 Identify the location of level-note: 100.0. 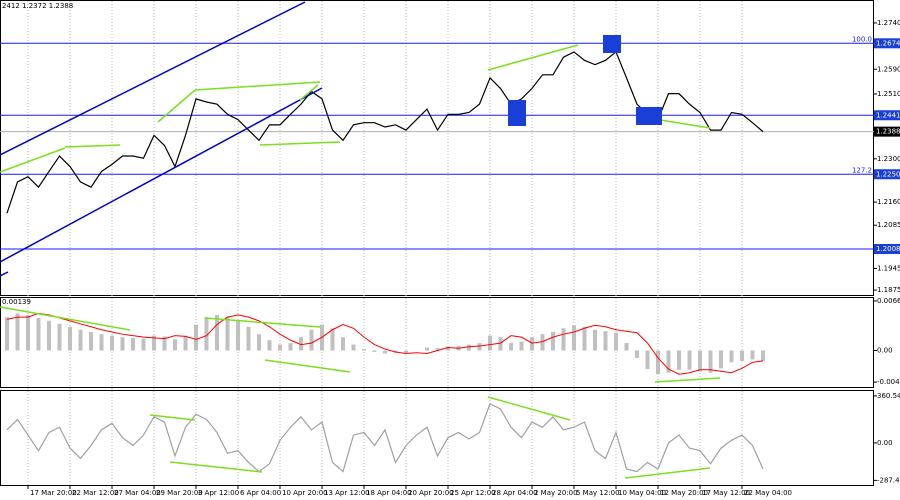
(862, 39).